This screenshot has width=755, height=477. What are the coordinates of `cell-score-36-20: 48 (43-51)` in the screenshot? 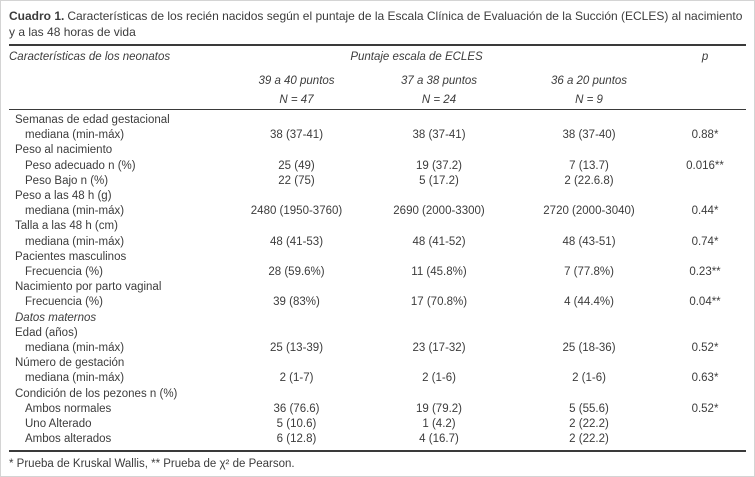 It's located at (589, 241).